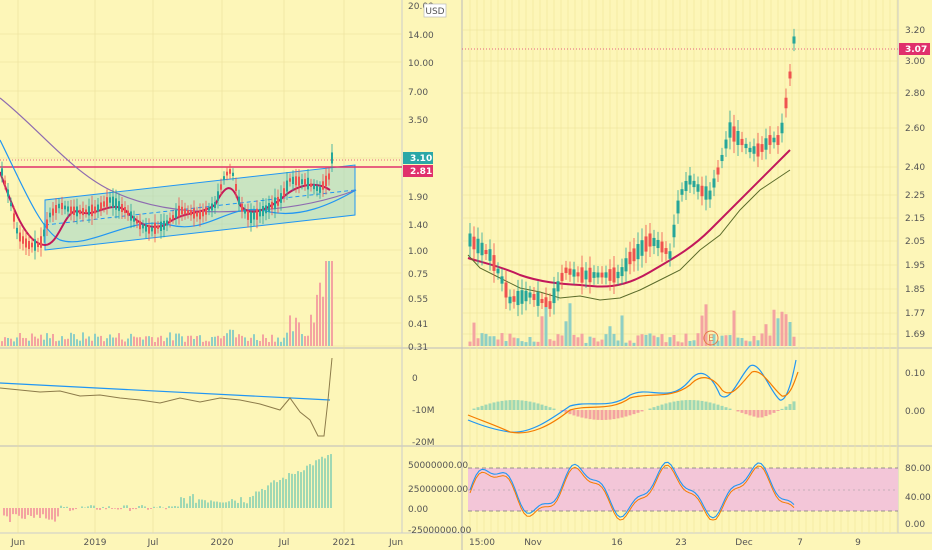  I want to click on right-macd-axis: 0.10 0.00, so click(915, 393).